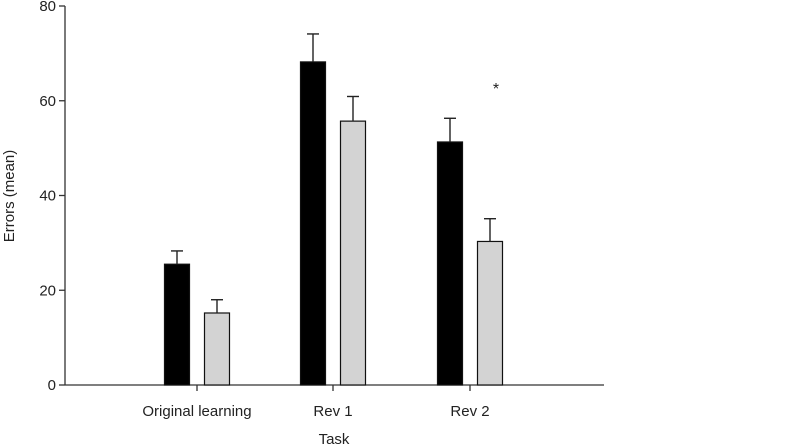 Image resolution: width=800 pixels, height=448 pixels. I want to click on x-axis-label: Task, so click(334, 439).